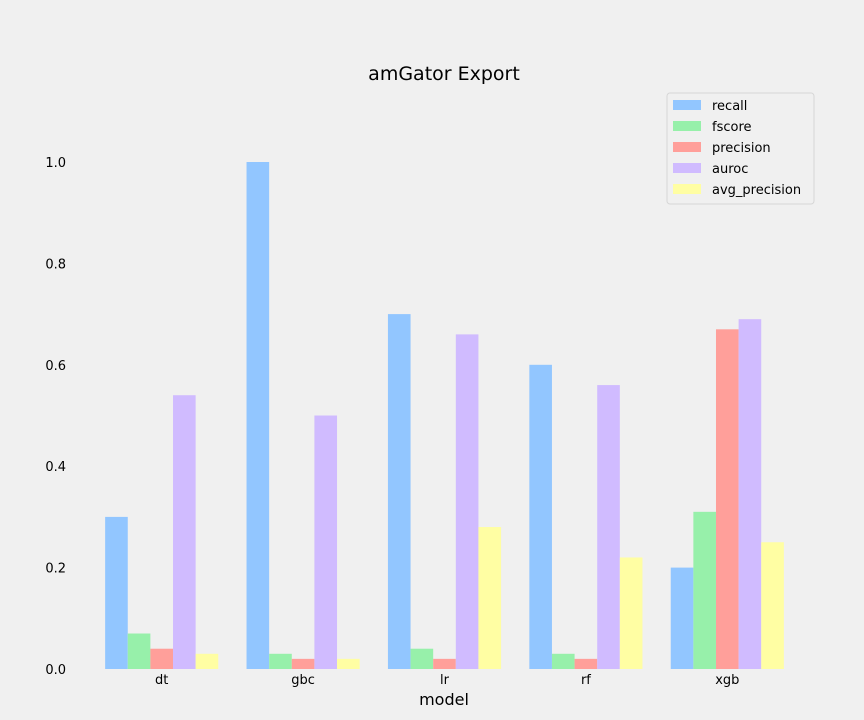 The image size is (864, 720). What do you see at coordinates (687, 147) in the screenshot?
I see `legend-swatch-precision` at bounding box center [687, 147].